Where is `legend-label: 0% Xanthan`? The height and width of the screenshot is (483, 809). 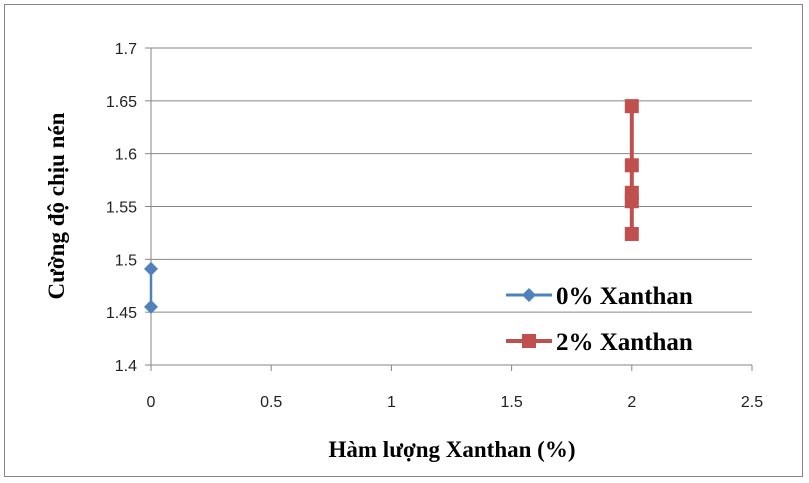
legend-label: 0% Xanthan is located at coordinates (624, 296).